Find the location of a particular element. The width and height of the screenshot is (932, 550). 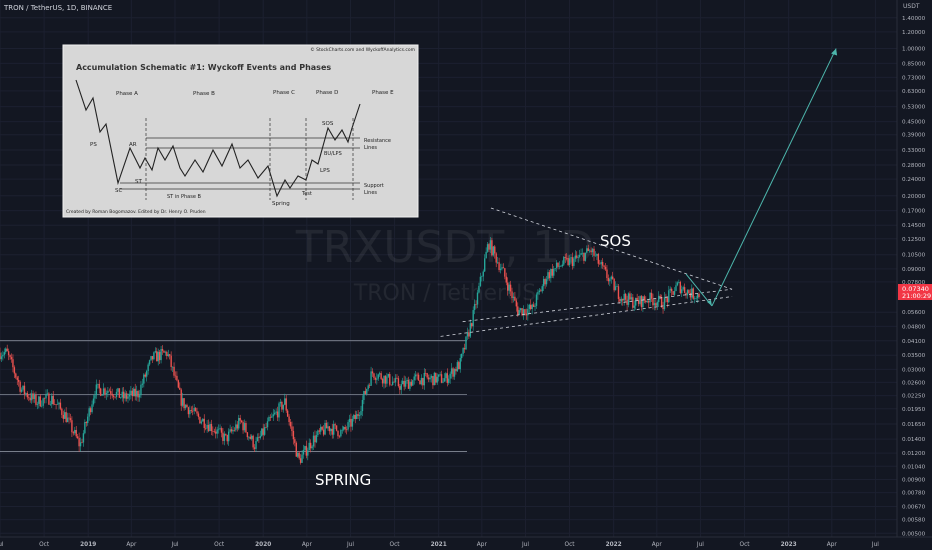

triangle-pattern is located at coordinates (586, 272).